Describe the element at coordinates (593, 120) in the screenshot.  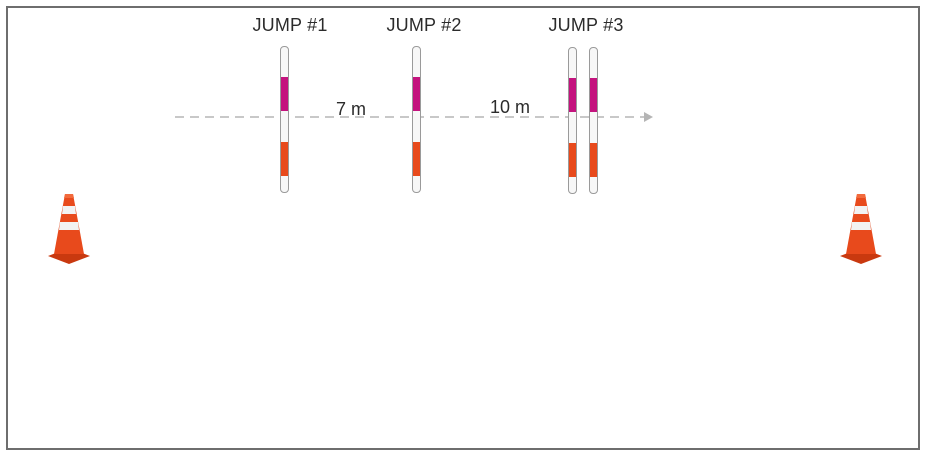
I see `jump-3-pole-right` at that location.